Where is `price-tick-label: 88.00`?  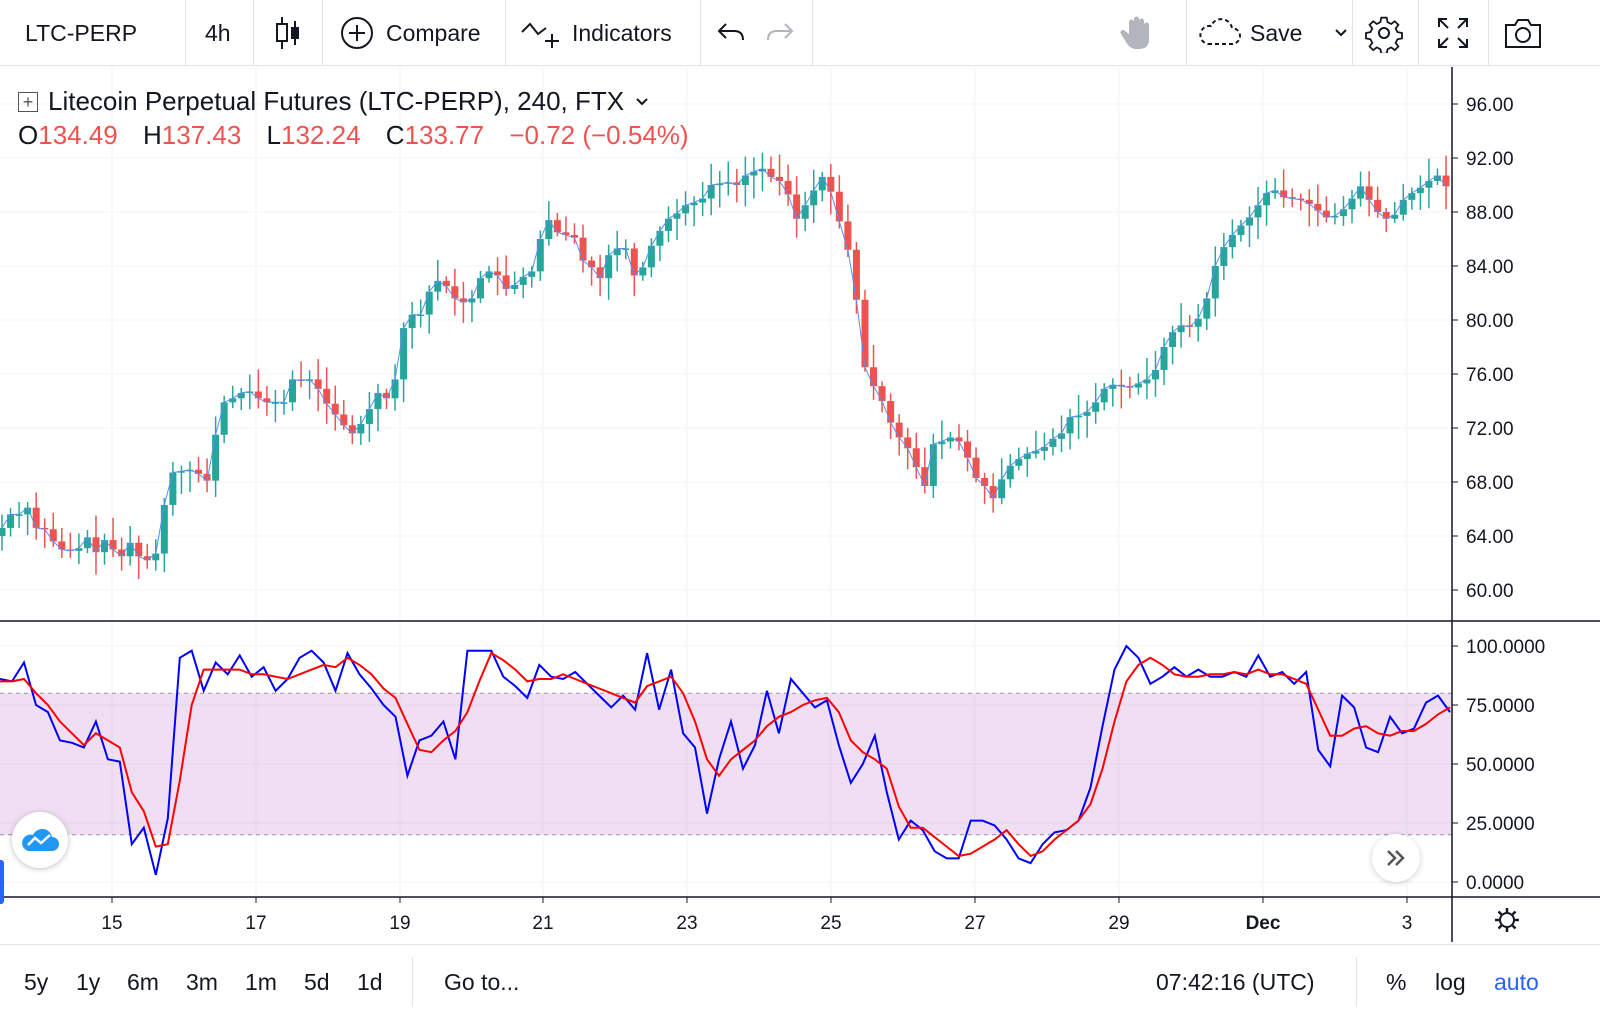
price-tick-label: 88.00 is located at coordinates (1490, 213).